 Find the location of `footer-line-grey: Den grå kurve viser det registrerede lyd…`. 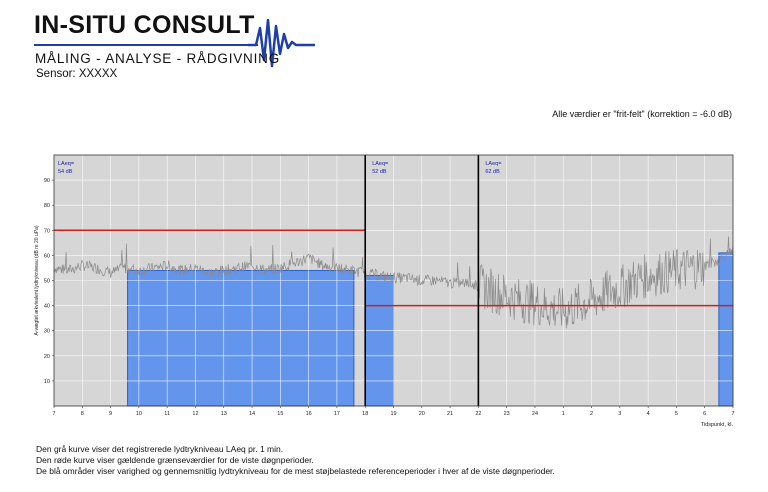

footer-line-grey: Den grå kurve viser det registrerede lyd… is located at coordinates (160, 449).